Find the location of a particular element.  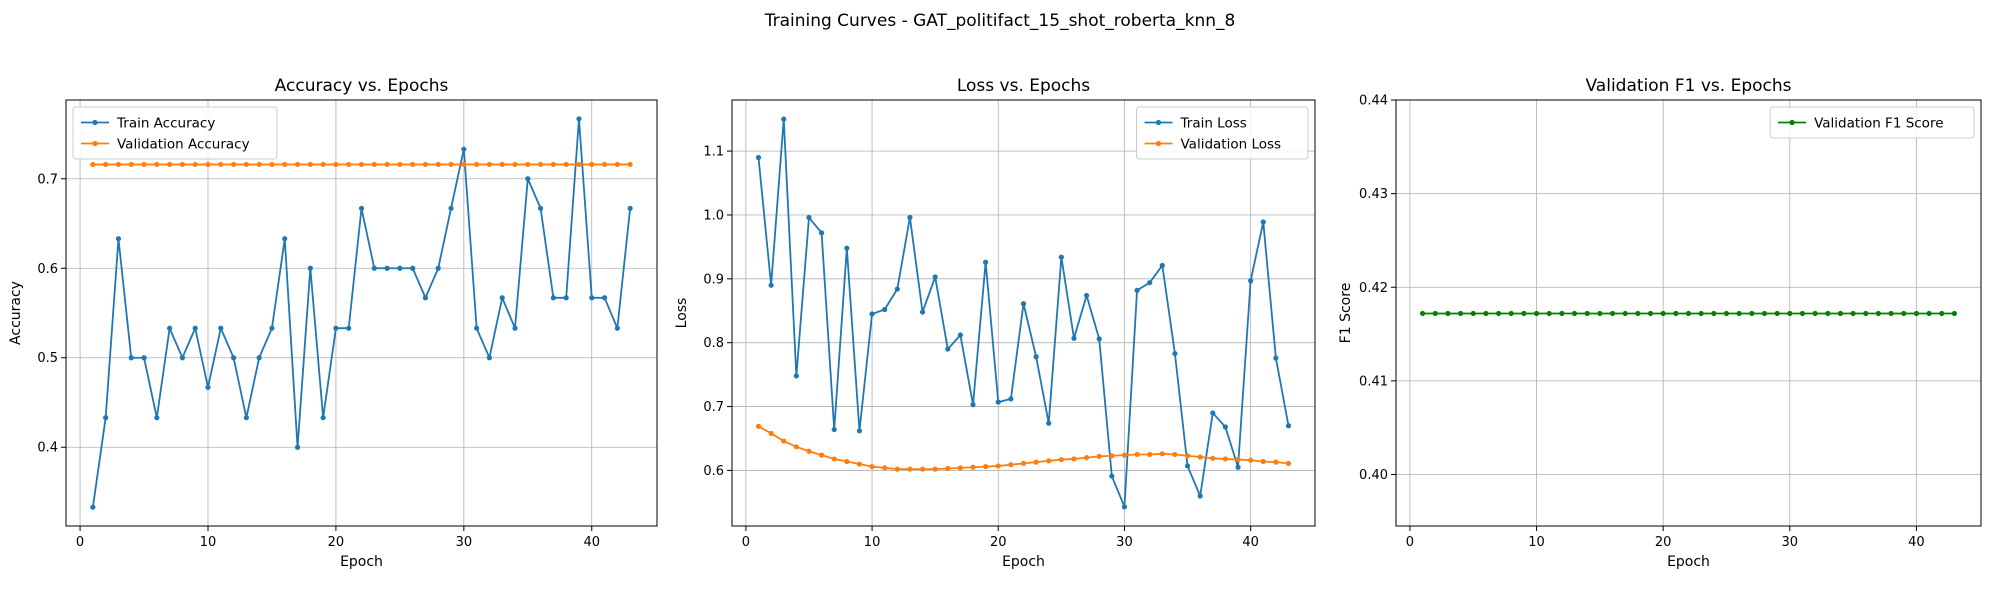

y-tick-label: 0.5 is located at coordinates (47, 358).